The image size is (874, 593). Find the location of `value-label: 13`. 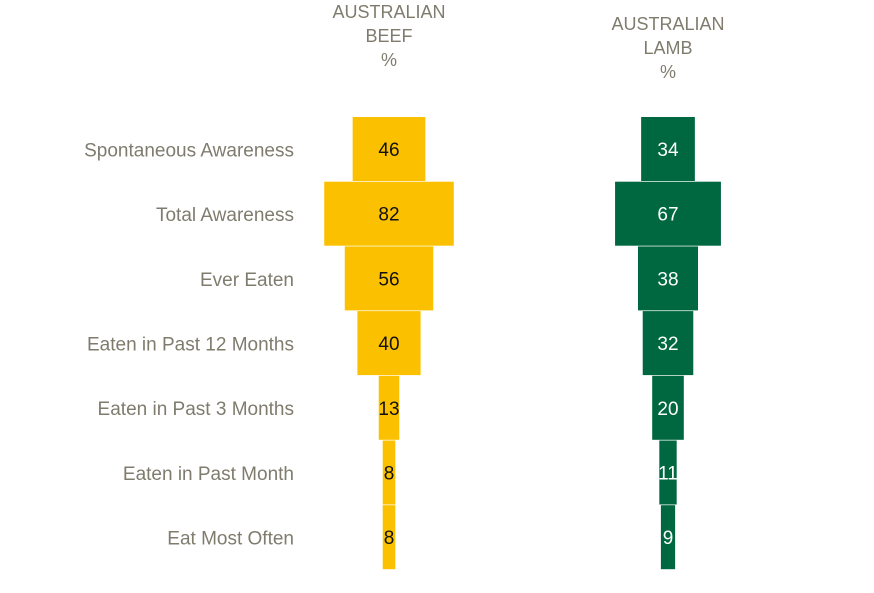

value-label: 13 is located at coordinates (388, 409).